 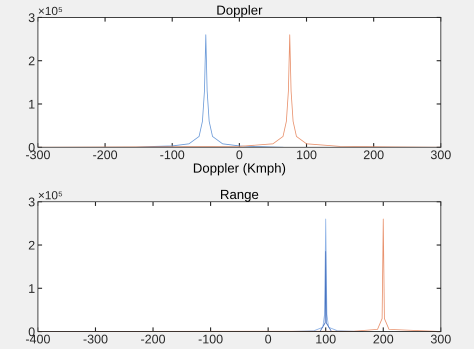 What do you see at coordinates (31, 331) in the screenshot?
I see `y-tick-label: 0` at bounding box center [31, 331].